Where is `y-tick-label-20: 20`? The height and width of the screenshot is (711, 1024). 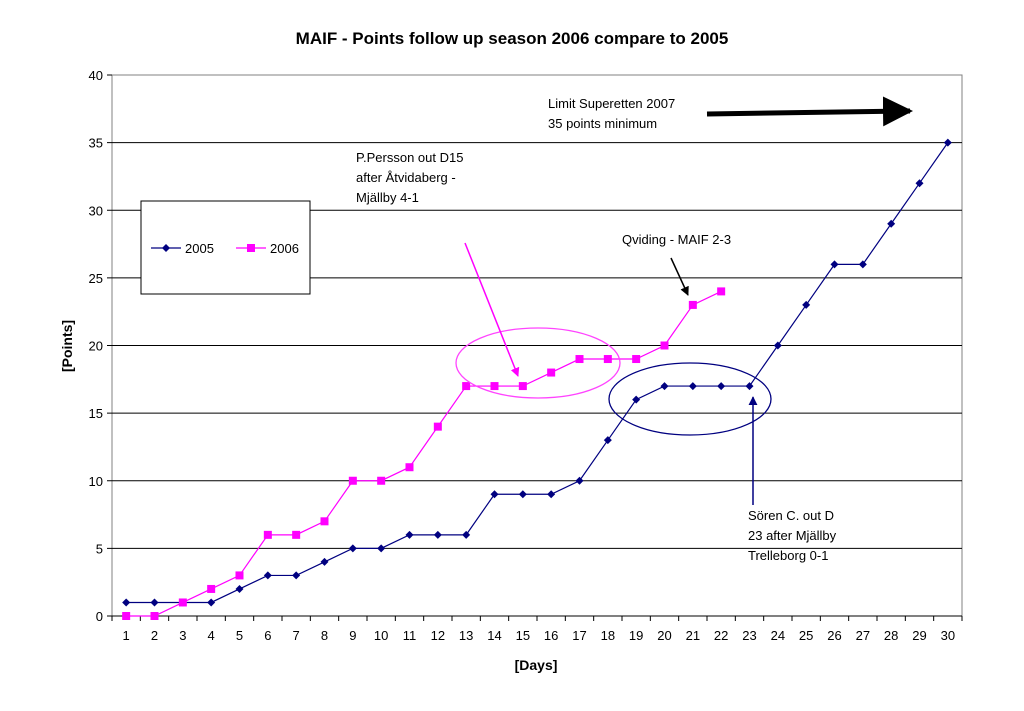
y-tick-label-20: 20 is located at coordinates (96, 346).